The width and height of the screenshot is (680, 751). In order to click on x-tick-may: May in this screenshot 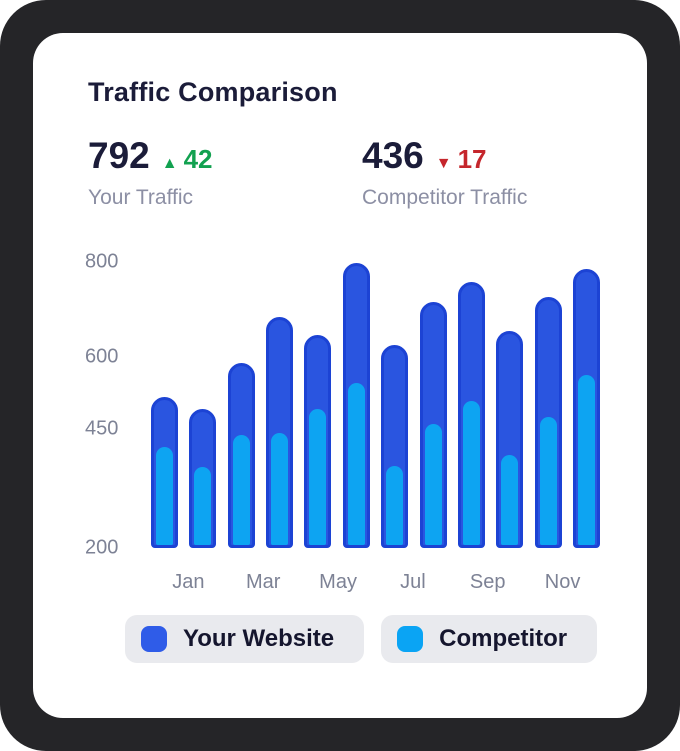, I will do `click(338, 582)`.